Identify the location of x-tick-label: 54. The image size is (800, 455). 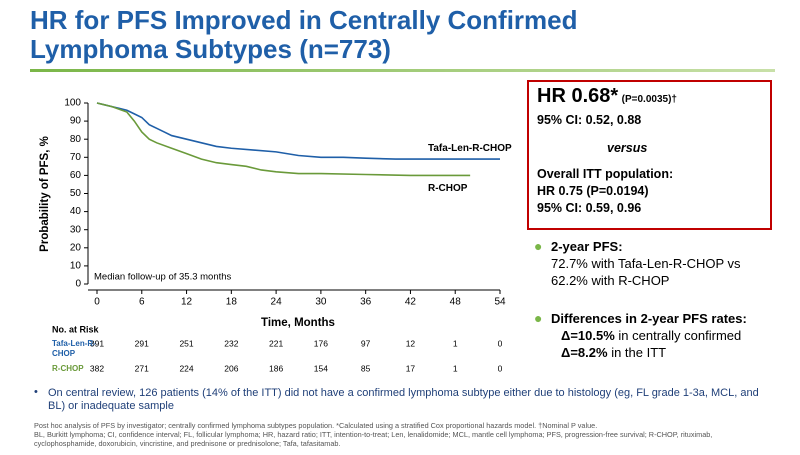
(500, 302).